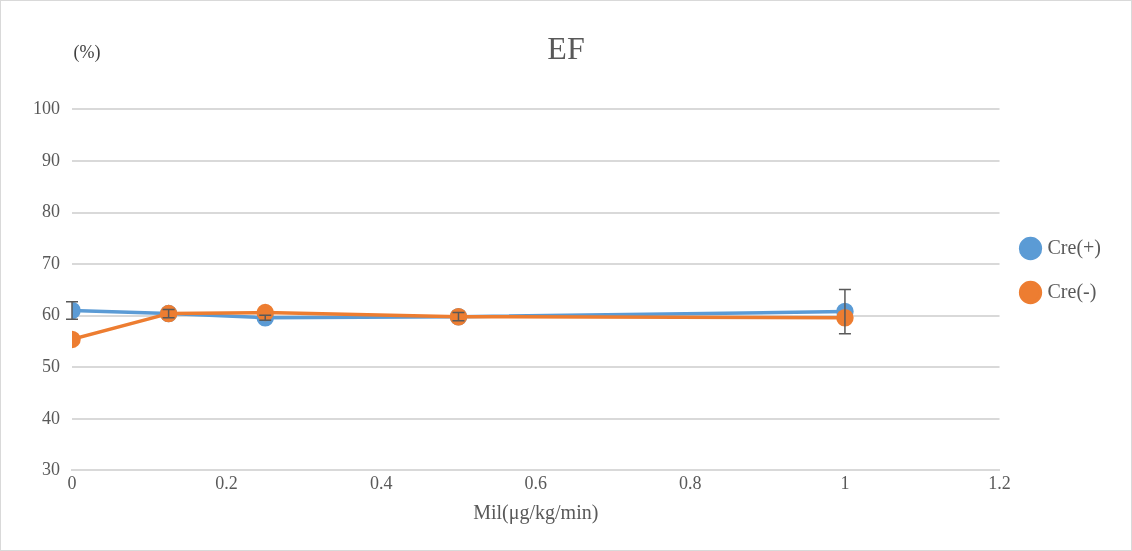  I want to click on y-tick-label: 40, so click(51, 417).